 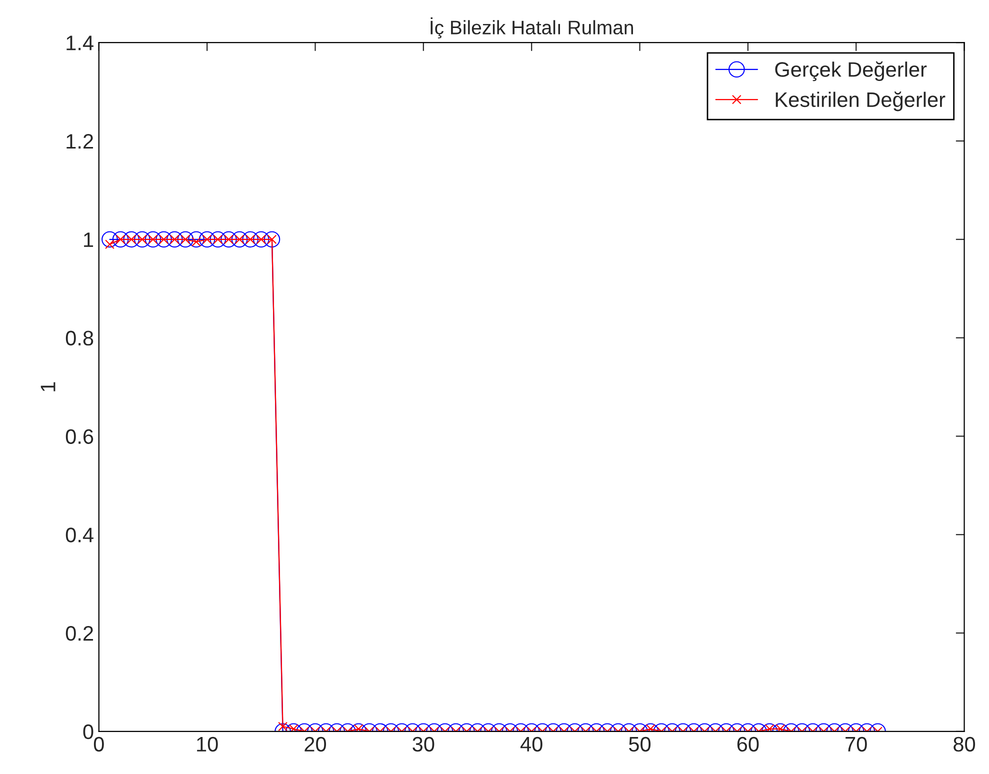 What do you see at coordinates (851, 71) in the screenshot?
I see `legend-label: Gerçek Değerler` at bounding box center [851, 71].